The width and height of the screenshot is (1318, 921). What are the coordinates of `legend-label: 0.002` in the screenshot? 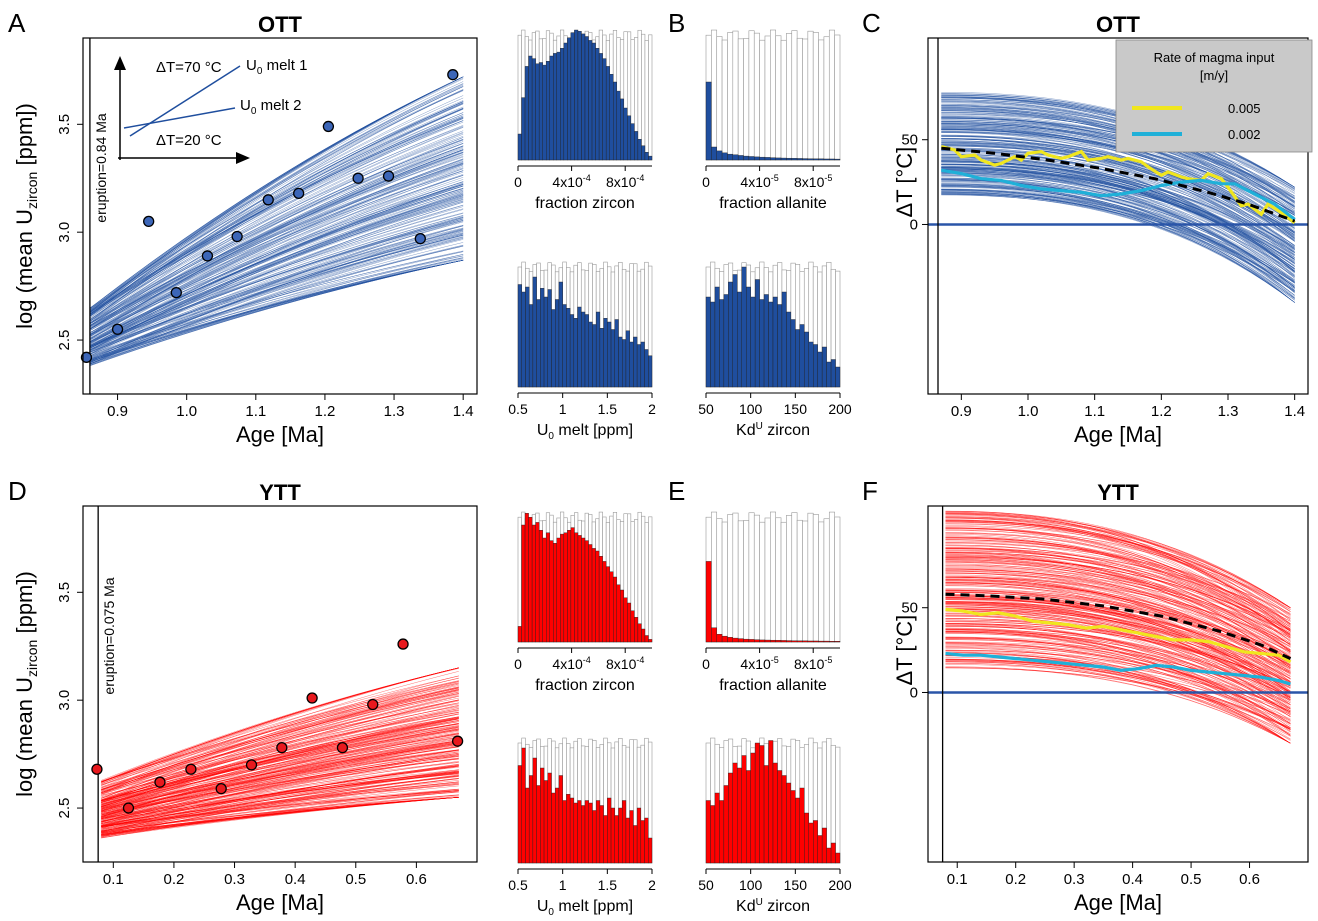 It's located at (1244, 134).